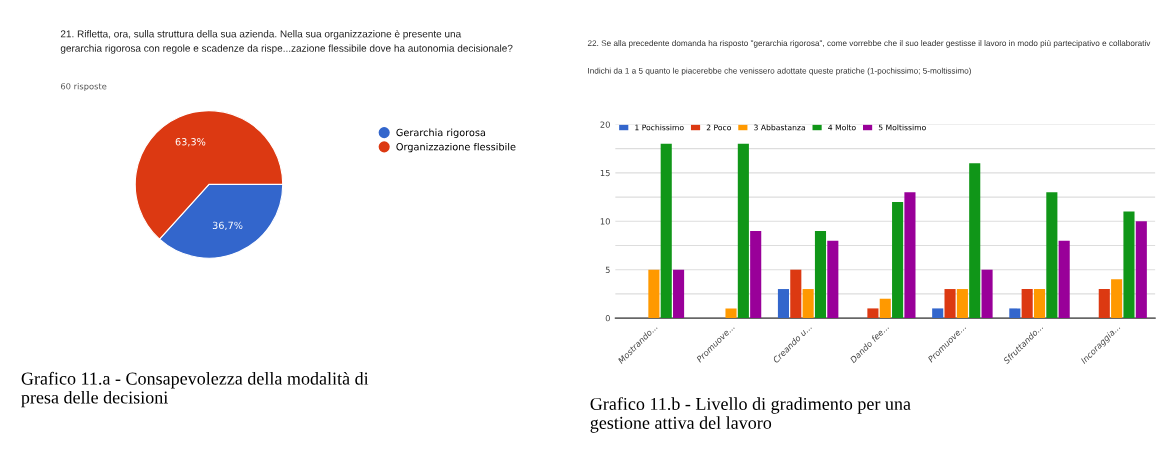 Image resolution: width=1161 pixels, height=461 pixels. What do you see at coordinates (750, 415) in the screenshot?
I see `text: Grafico 11.b - Livello di gradimento per una gestione attiva del lavoro` at bounding box center [750, 415].